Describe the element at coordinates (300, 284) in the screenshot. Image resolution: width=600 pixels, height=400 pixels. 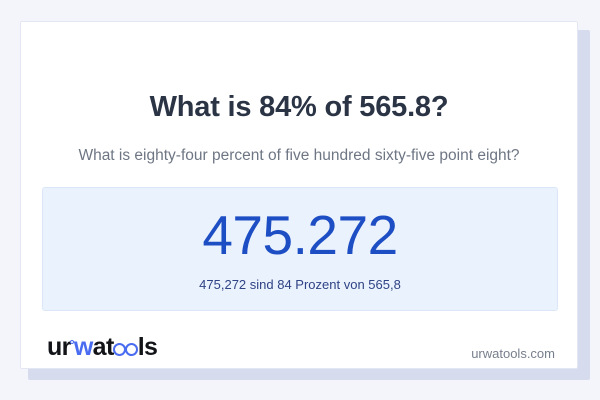
I see `result-caption: 475,272 sind 84 Prozent von 565,8` at that location.